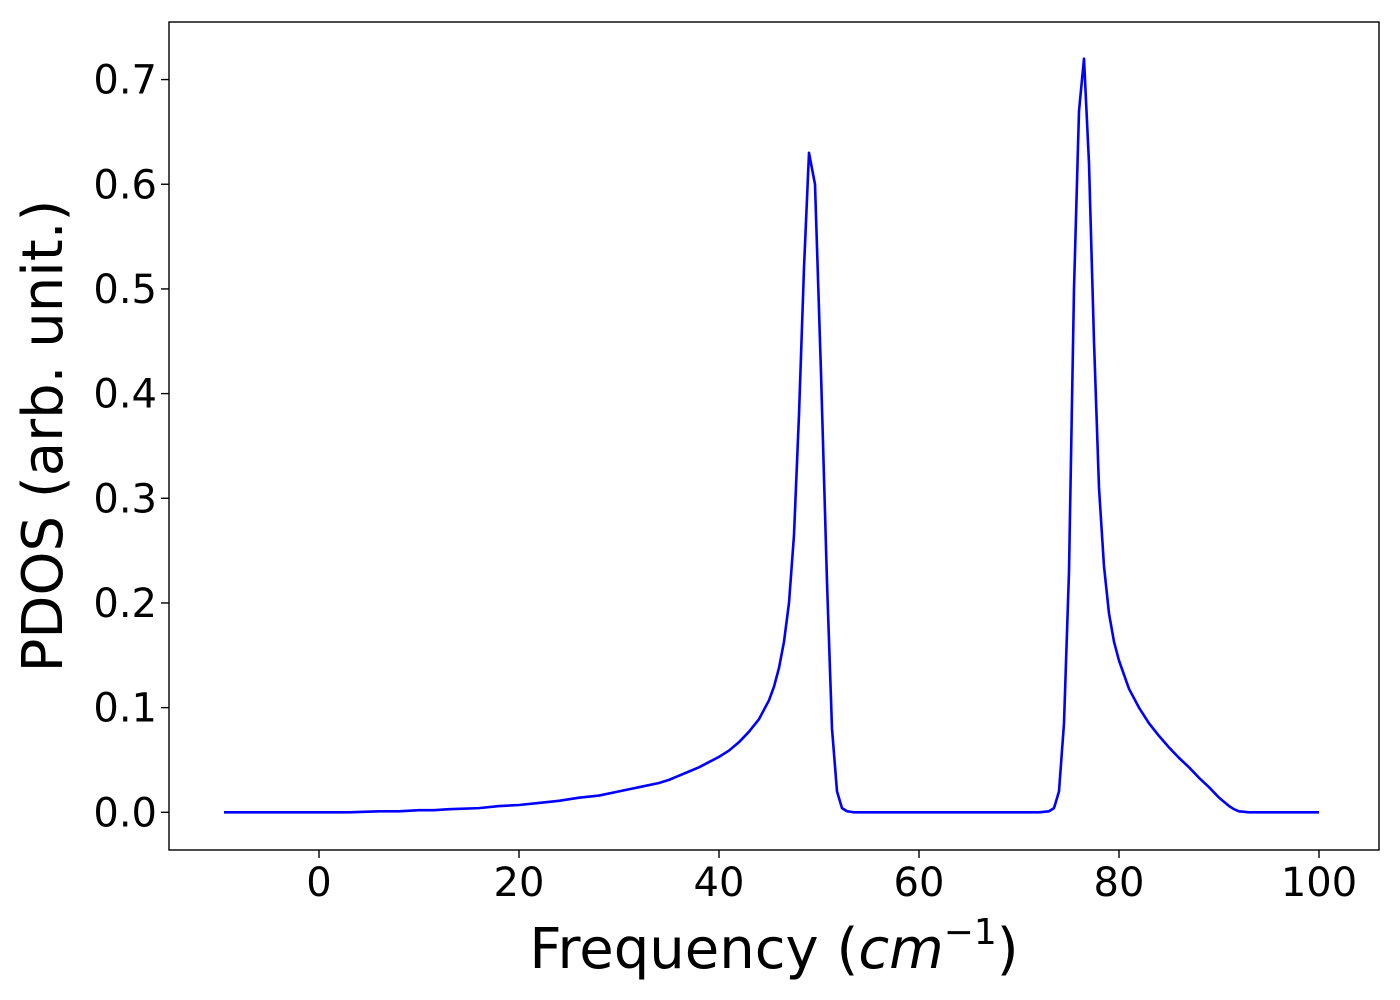  I want to click on x-tick-label: 80, so click(1119, 883).